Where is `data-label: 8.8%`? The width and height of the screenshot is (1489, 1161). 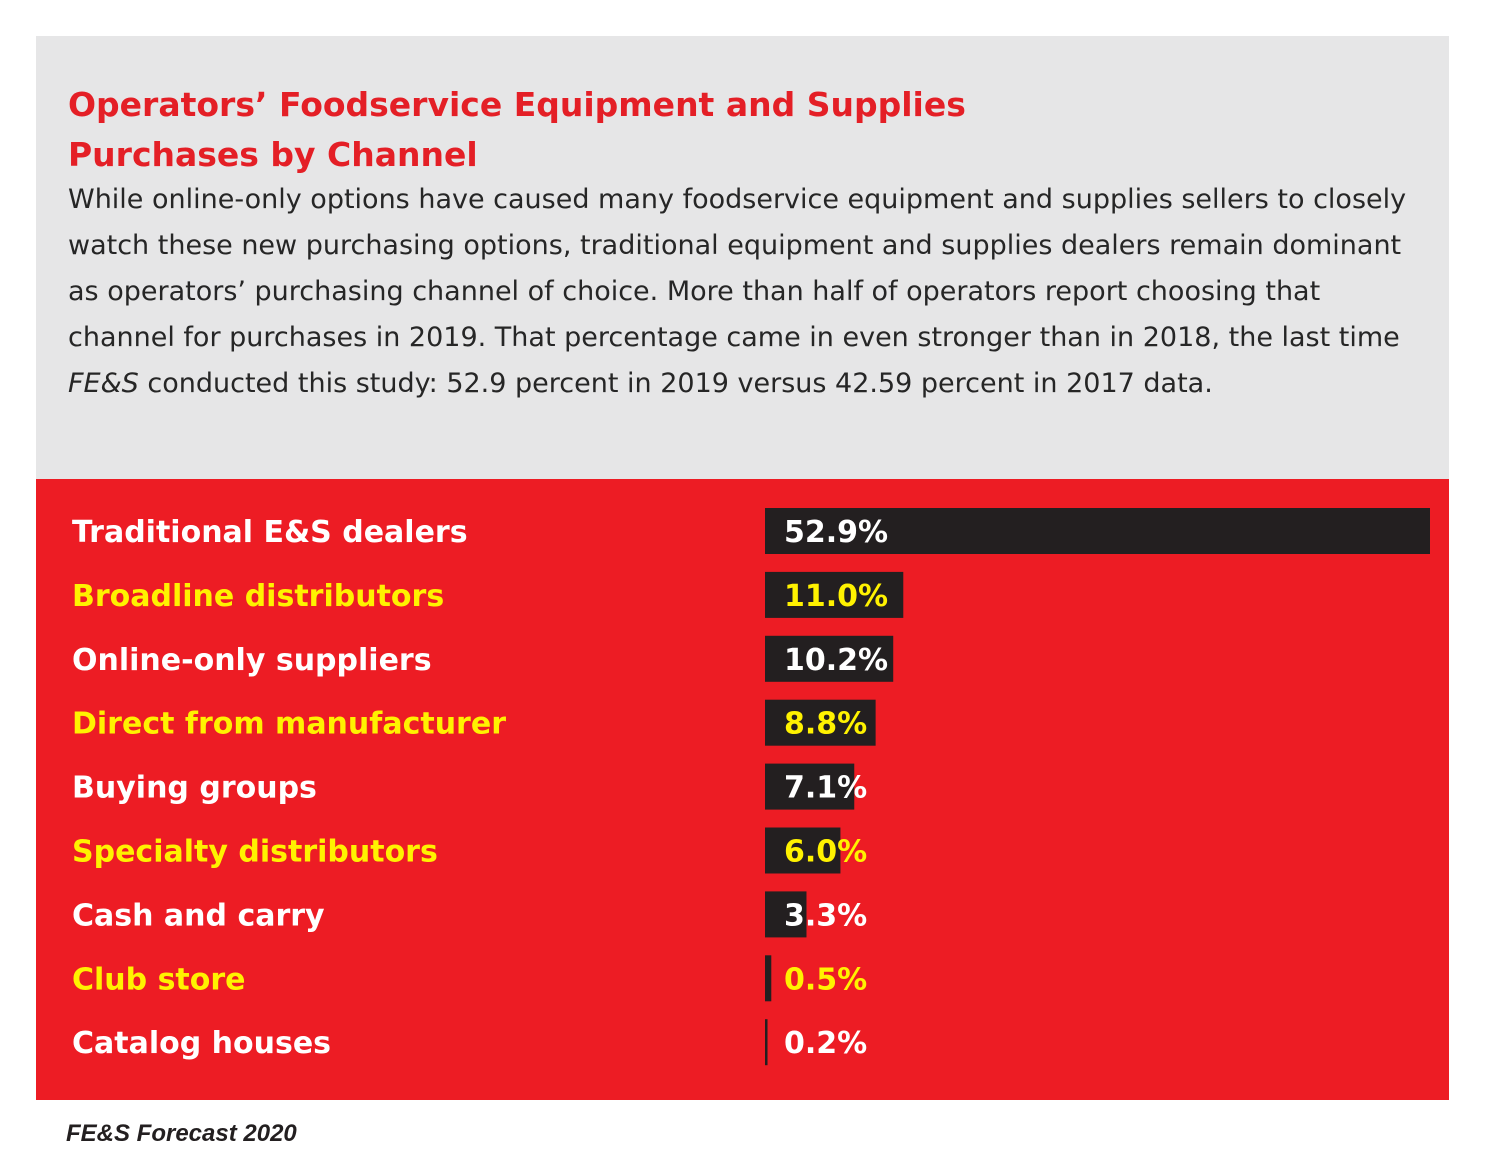 data-label: 8.8% is located at coordinates (825, 724).